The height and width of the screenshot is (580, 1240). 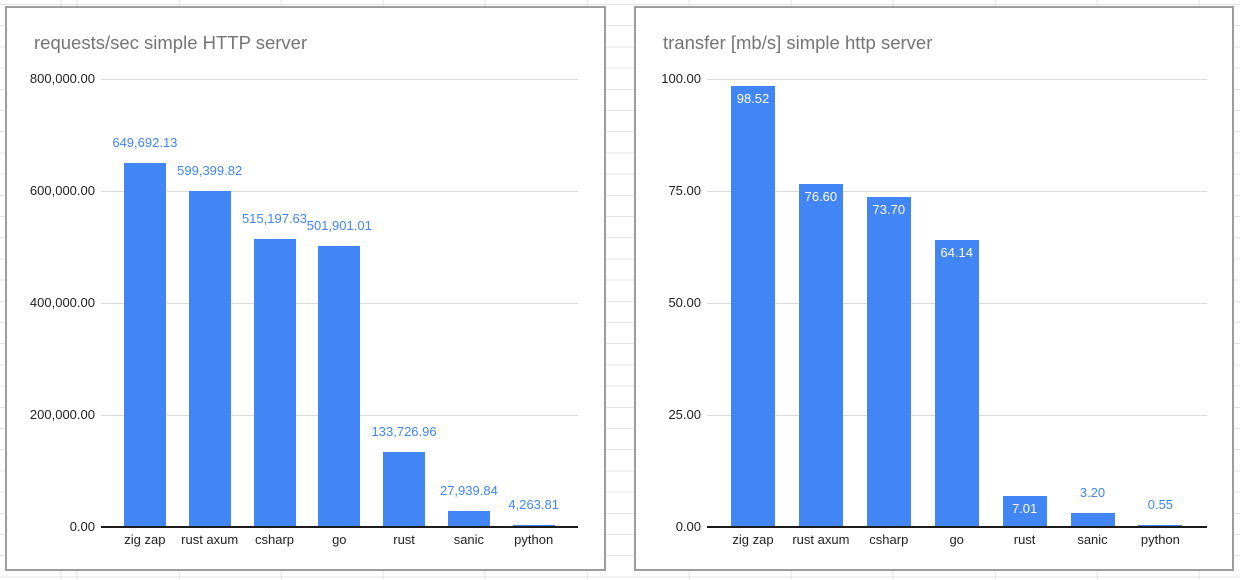 I want to click on bar-value-label: 4,263.81, so click(x=533, y=504).